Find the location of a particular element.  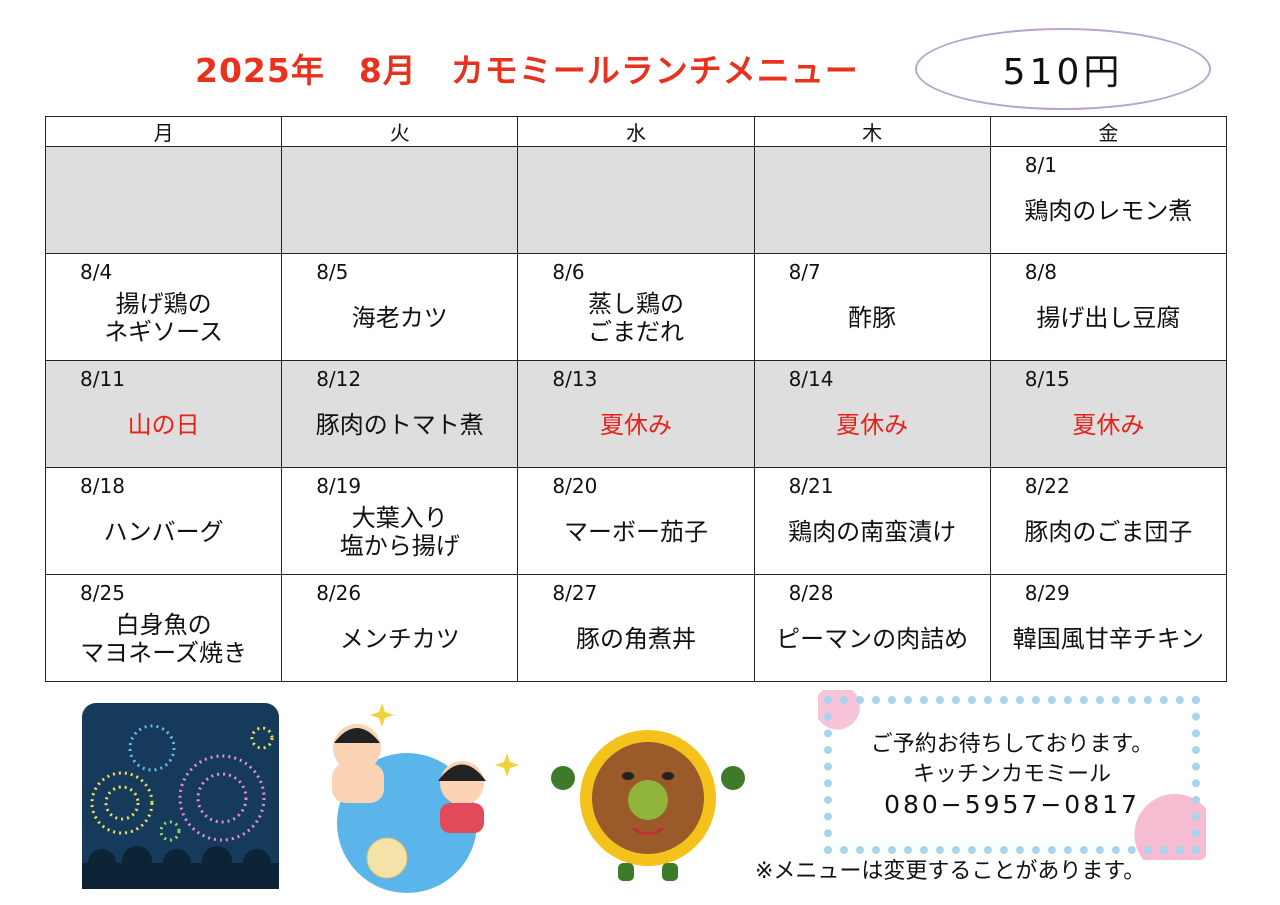

menu-item: 揚げ鶏の ネギソース is located at coordinates (163, 318).